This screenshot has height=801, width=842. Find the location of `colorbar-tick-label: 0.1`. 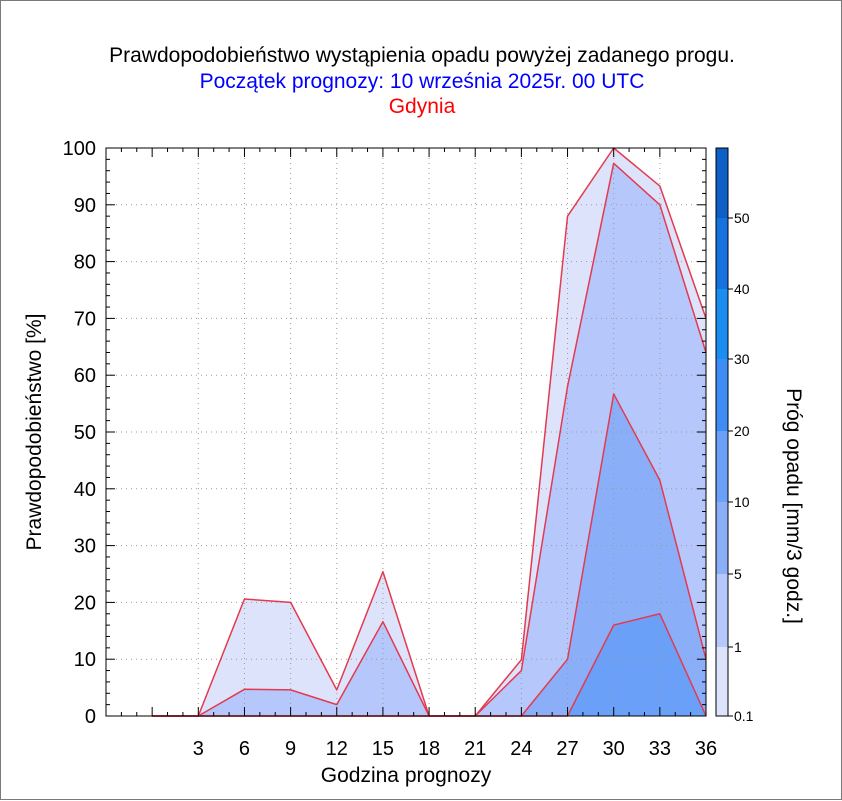

colorbar-tick-label: 0.1 is located at coordinates (744, 716).